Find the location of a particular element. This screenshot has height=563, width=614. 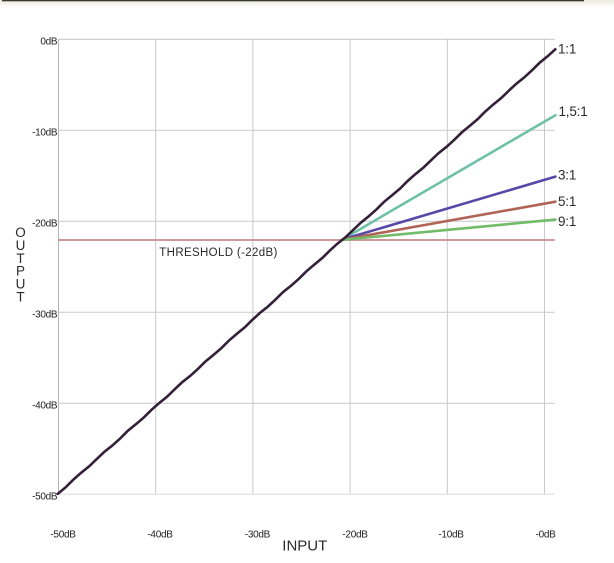

svg-text: 9:1 is located at coordinates (567, 221).